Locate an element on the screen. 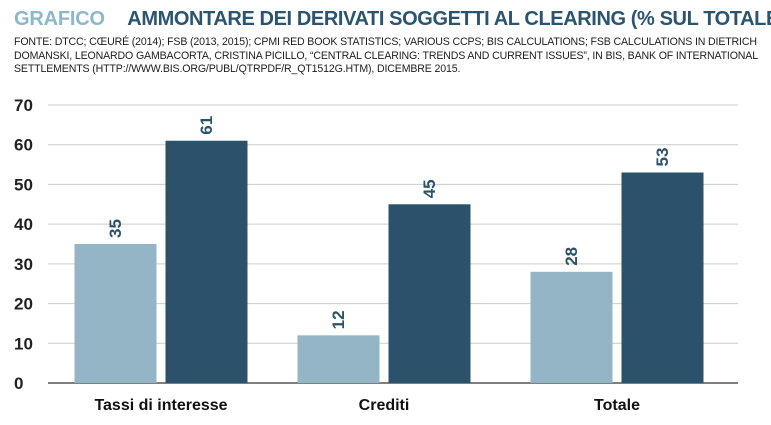  y-tick-label: 20 is located at coordinates (23, 304).